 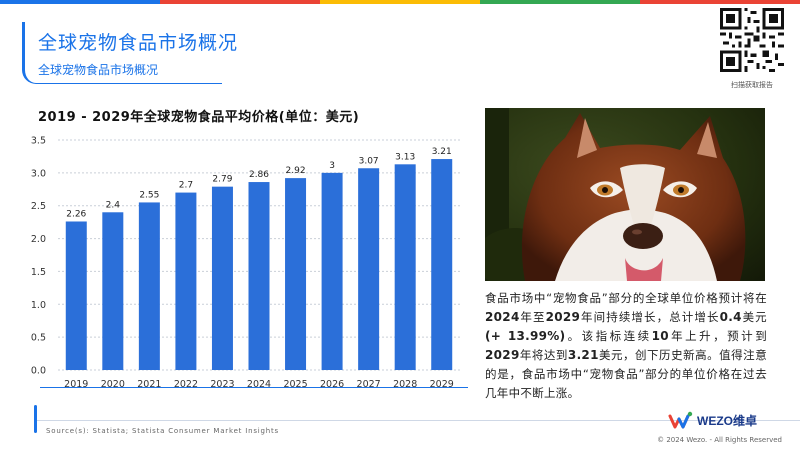 I want to click on y-tick-label: 0.5, so click(x=38, y=338).